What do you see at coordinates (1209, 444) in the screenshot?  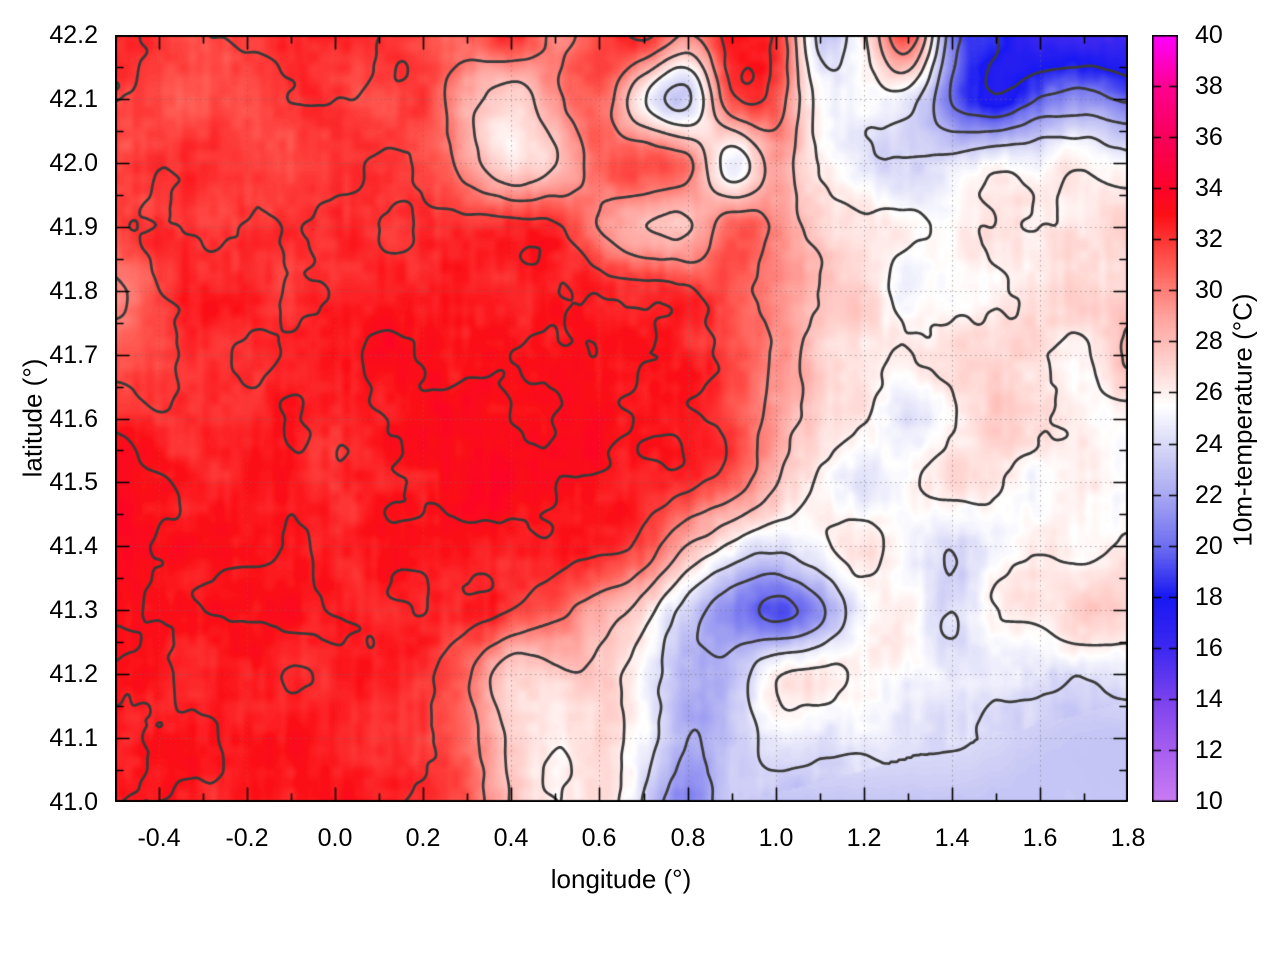 I see `colorbar-tick-label: 24` at bounding box center [1209, 444].